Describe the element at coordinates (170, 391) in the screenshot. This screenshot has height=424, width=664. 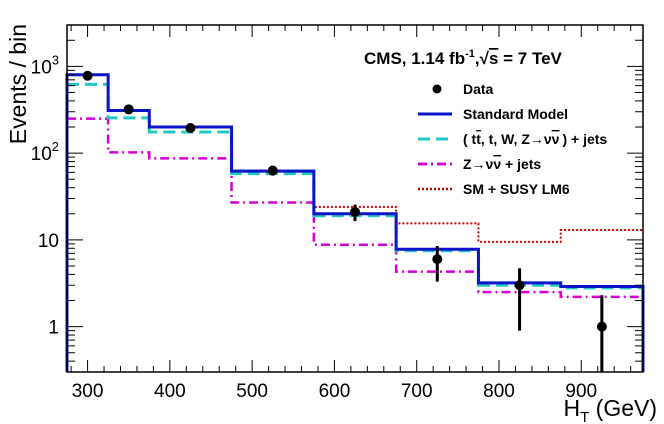
I see `x-tick-label: 400` at that location.